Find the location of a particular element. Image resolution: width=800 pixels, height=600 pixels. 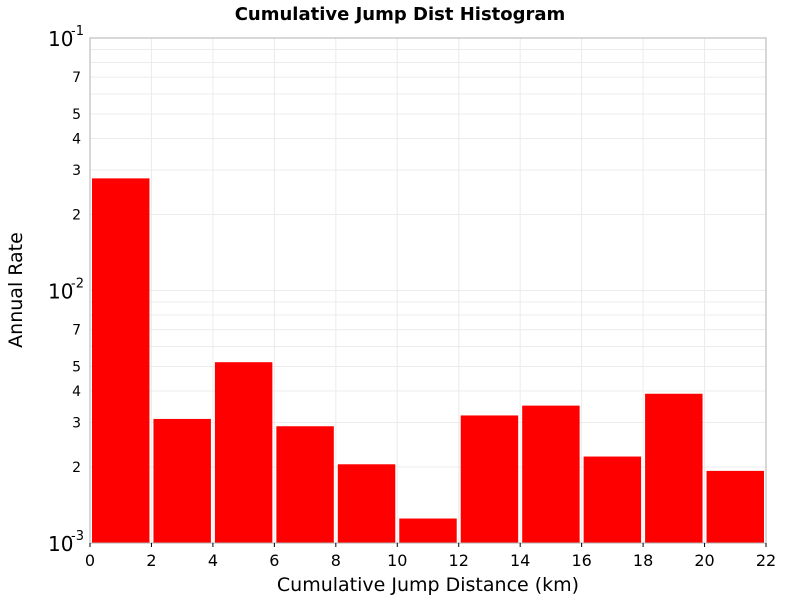

x-tick-label: 16 is located at coordinates (581, 560).